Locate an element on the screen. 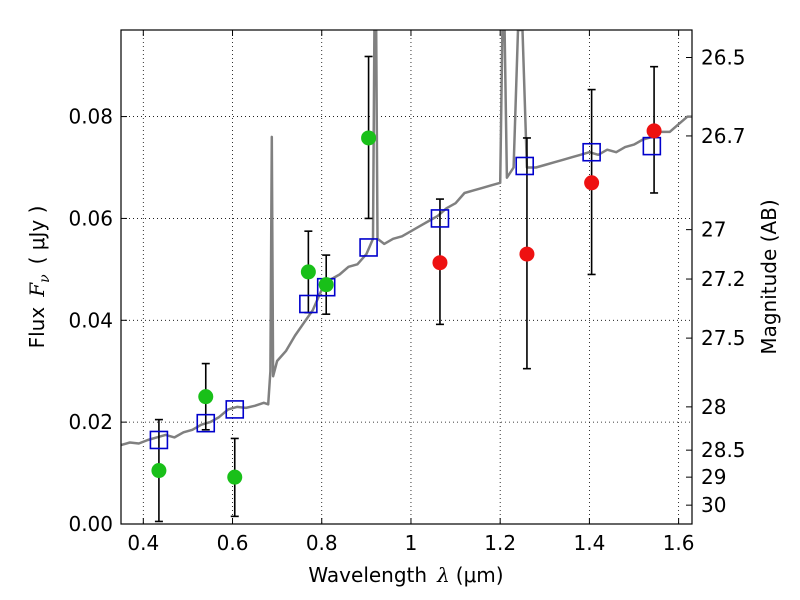 This screenshot has height=600, width=800. x-axis-title: Wavelength λ (μm) is located at coordinates (405, 575).